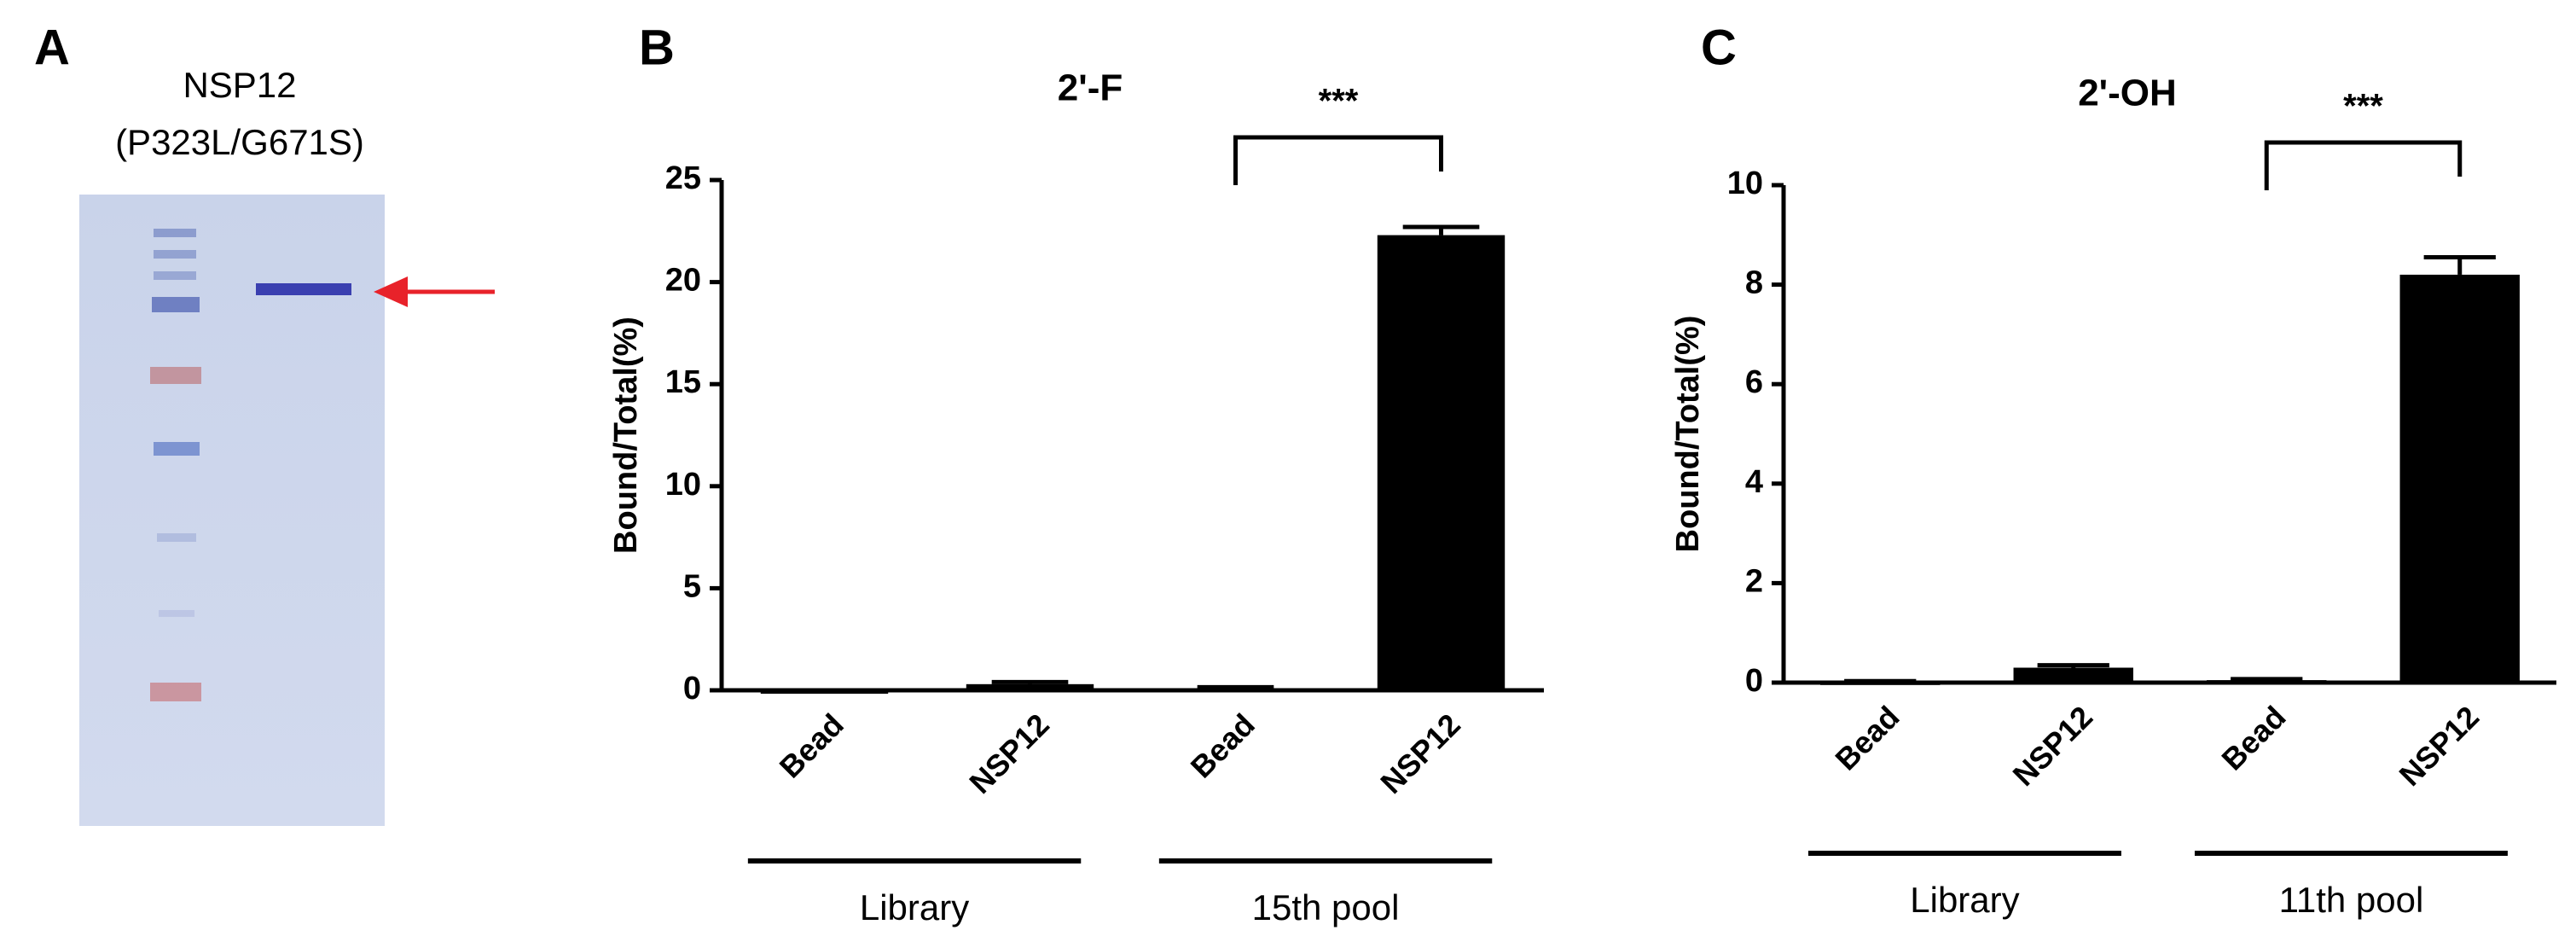 This screenshot has height=942, width=2576. Describe the element at coordinates (683, 382) in the screenshot. I see `y-tick-label: 15` at that location.